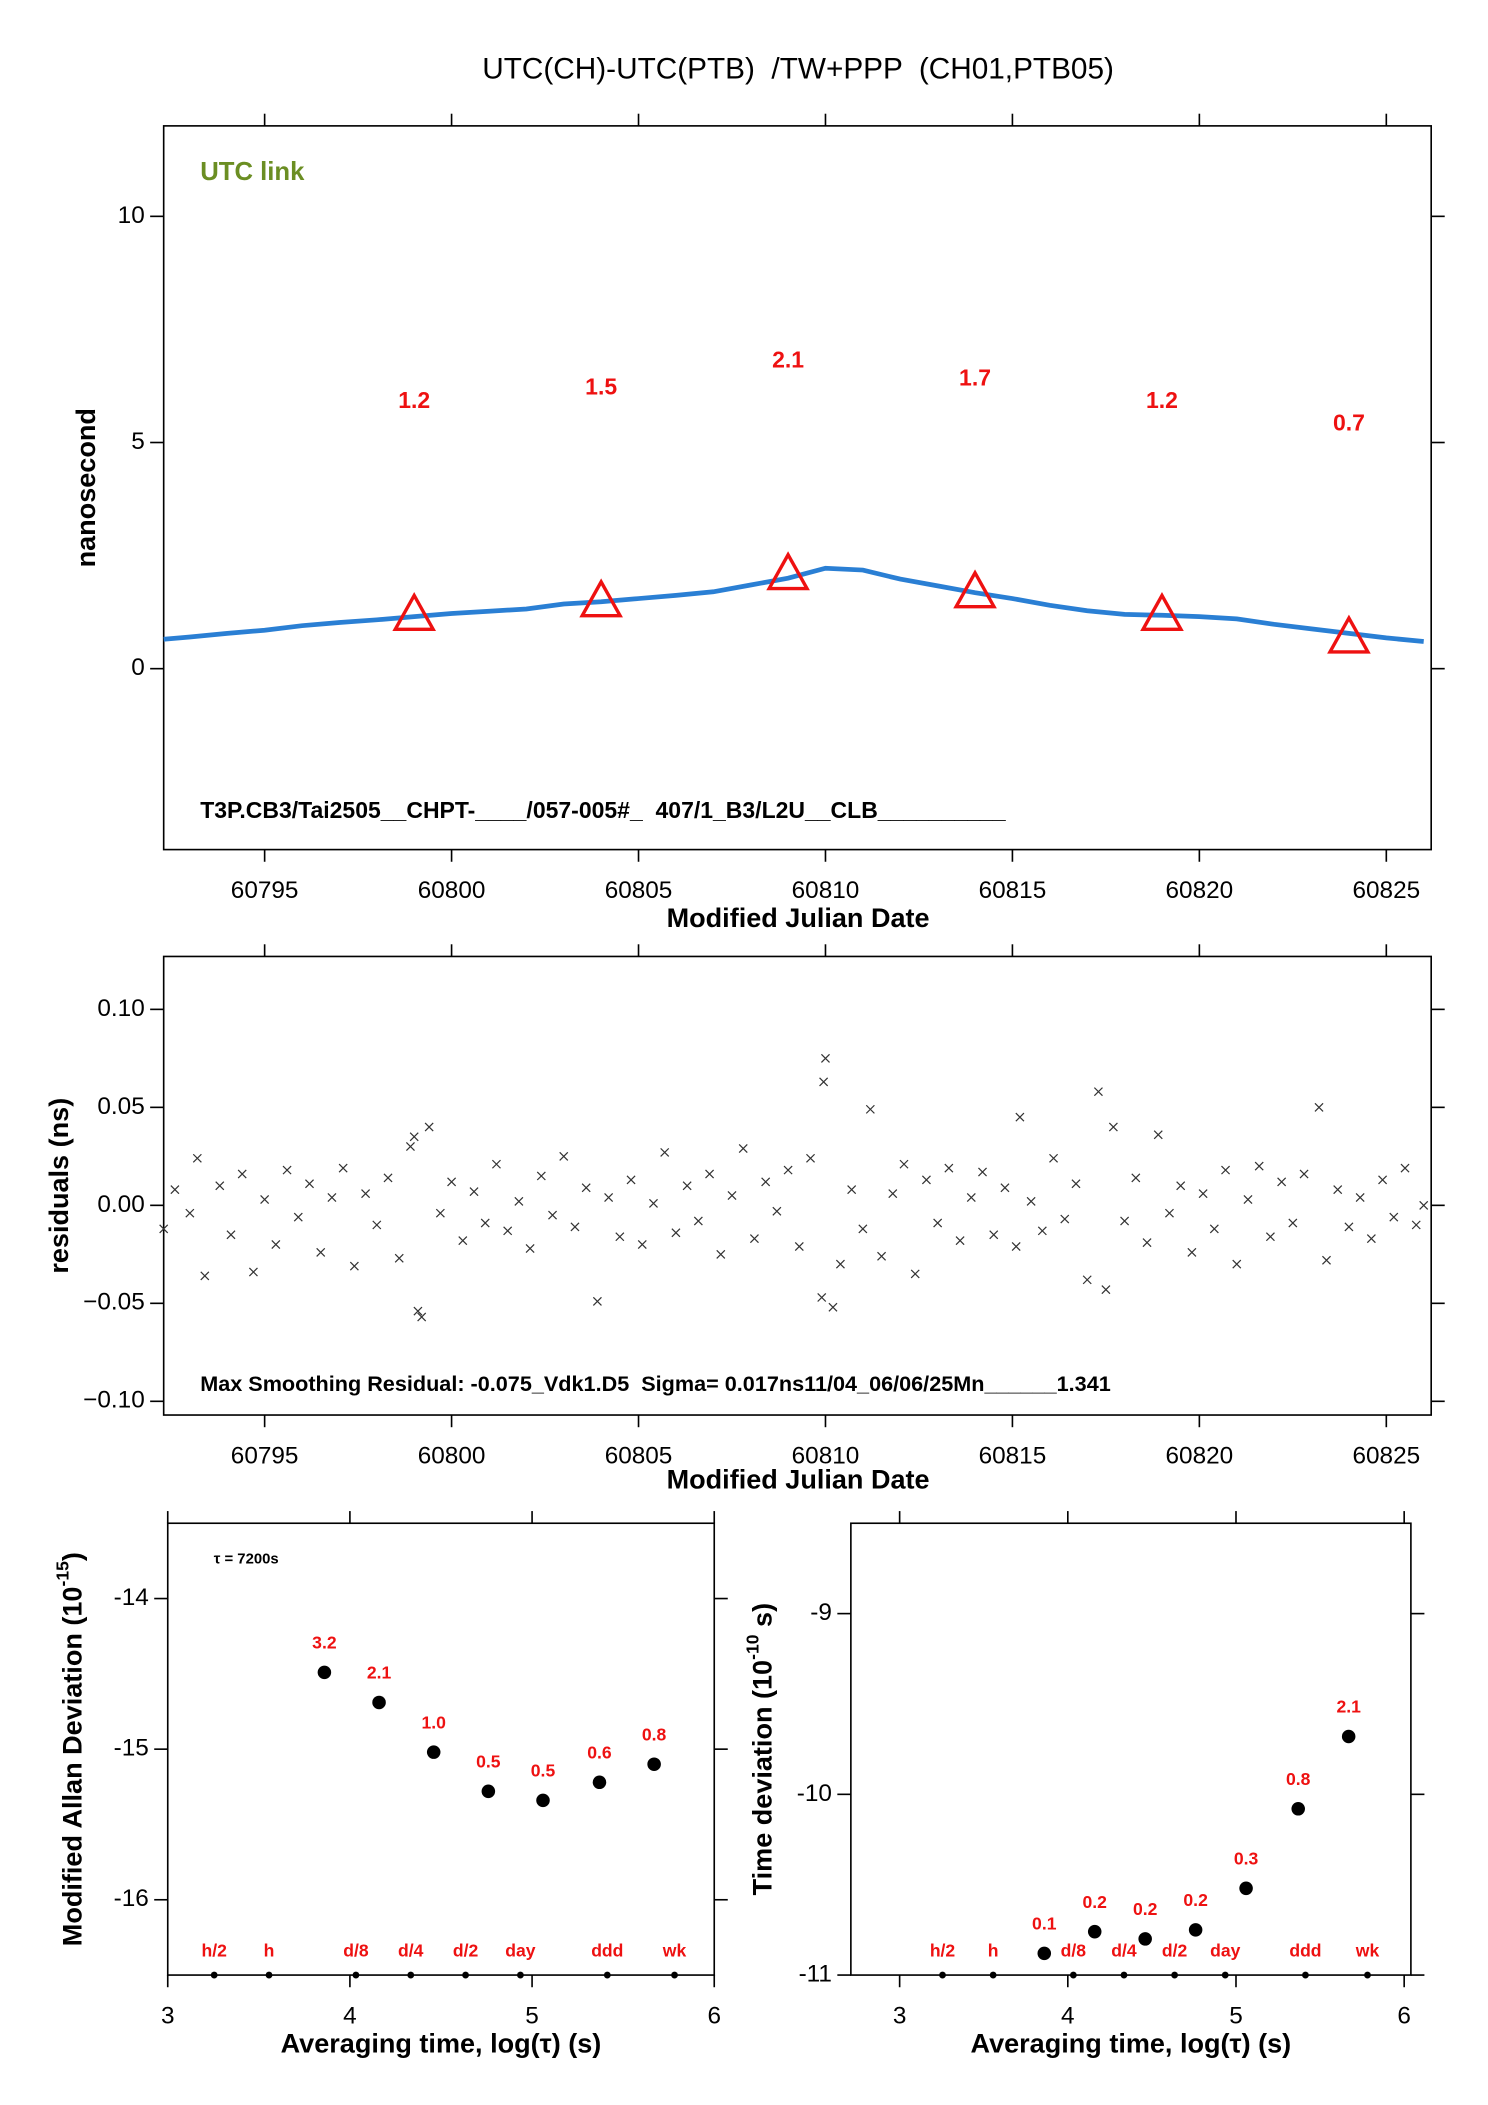 The width and height of the screenshot is (1488, 2105). I want to click on y-axis-label-part: s), so click(762, 1619).